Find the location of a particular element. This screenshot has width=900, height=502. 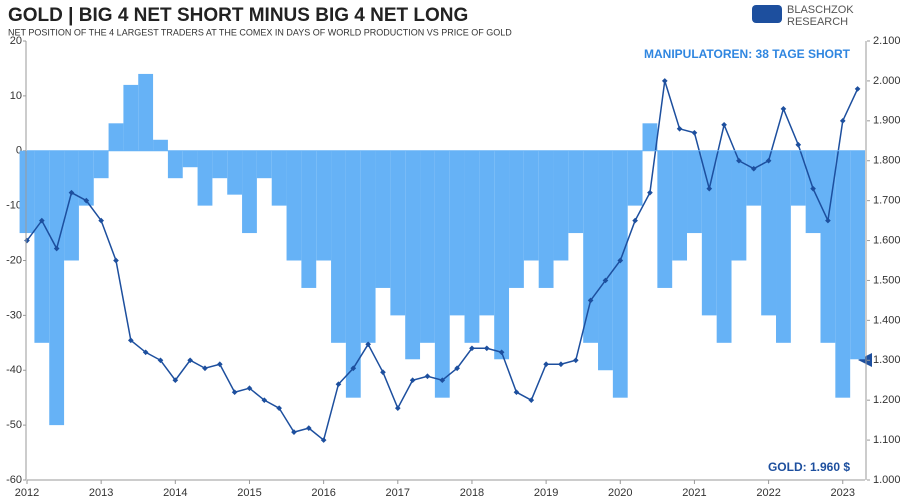

y2-tick-label: 1.000 is located at coordinates (886, 480).